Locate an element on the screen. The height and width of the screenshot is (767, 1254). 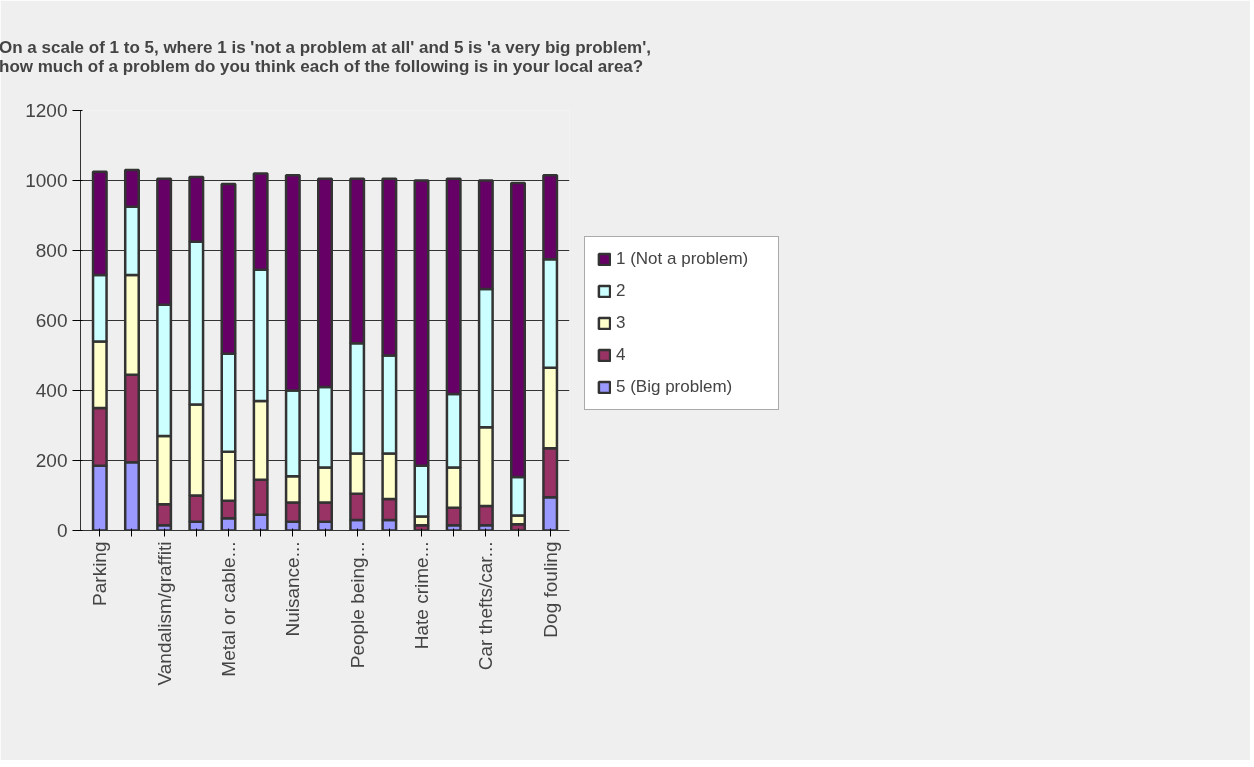
x-tick-label: Dog fouling is located at coordinates (550, 589).